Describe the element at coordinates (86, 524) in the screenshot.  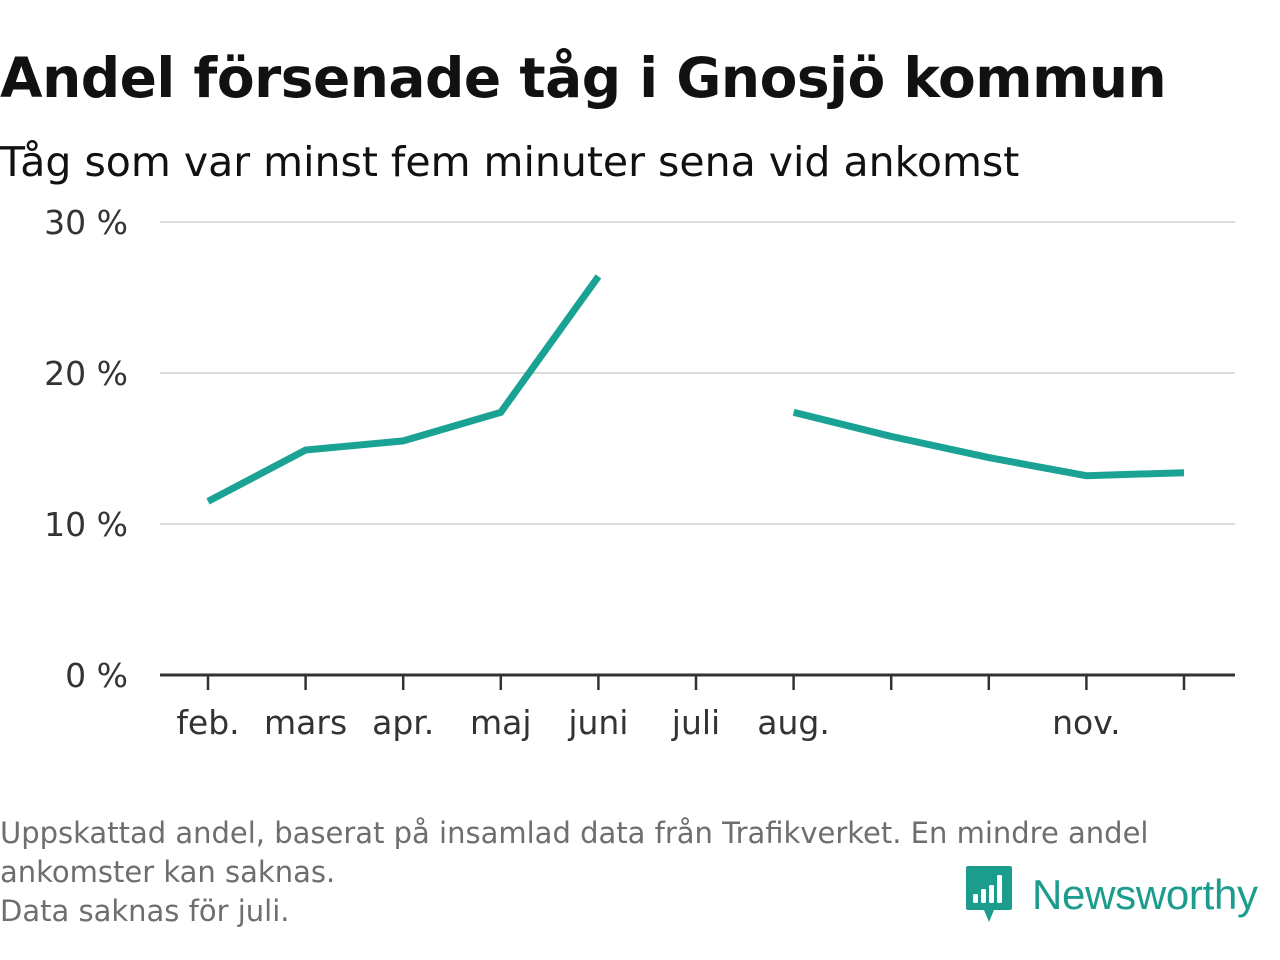
I see `y-tick-label: 10 %` at that location.